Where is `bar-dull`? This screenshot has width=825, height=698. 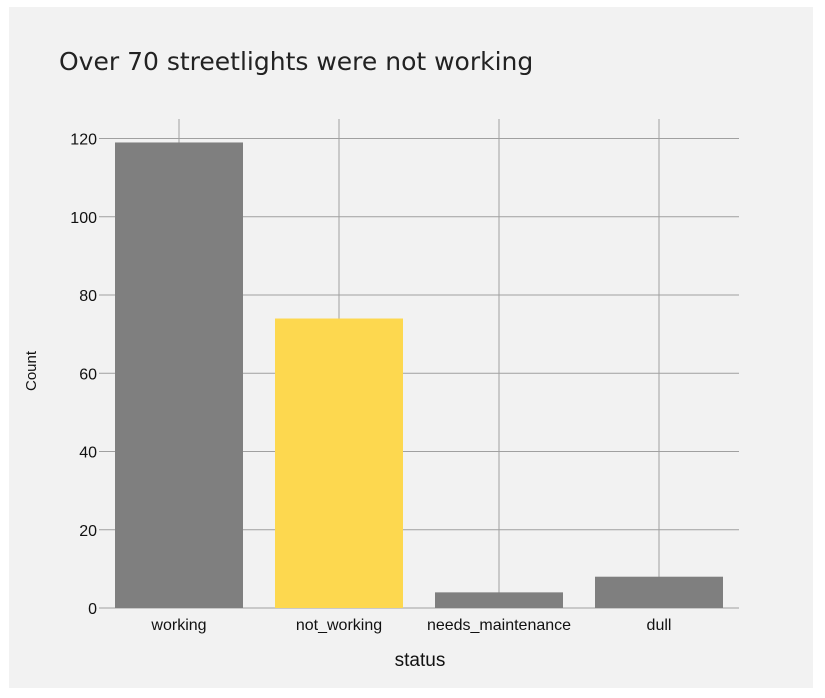
bar-dull is located at coordinates (659, 592).